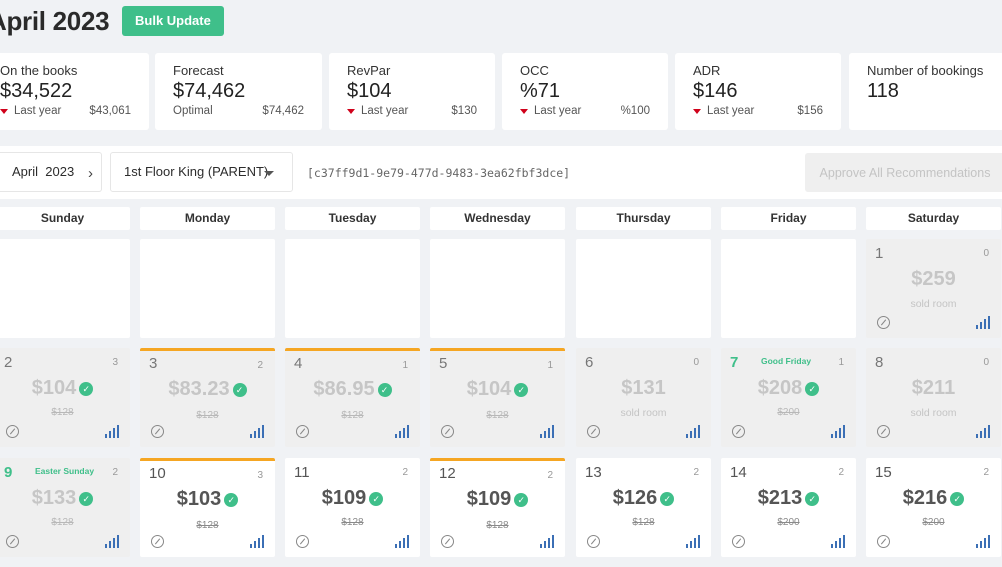  I want to click on kpi-label: Number of bookings, so click(925, 70).